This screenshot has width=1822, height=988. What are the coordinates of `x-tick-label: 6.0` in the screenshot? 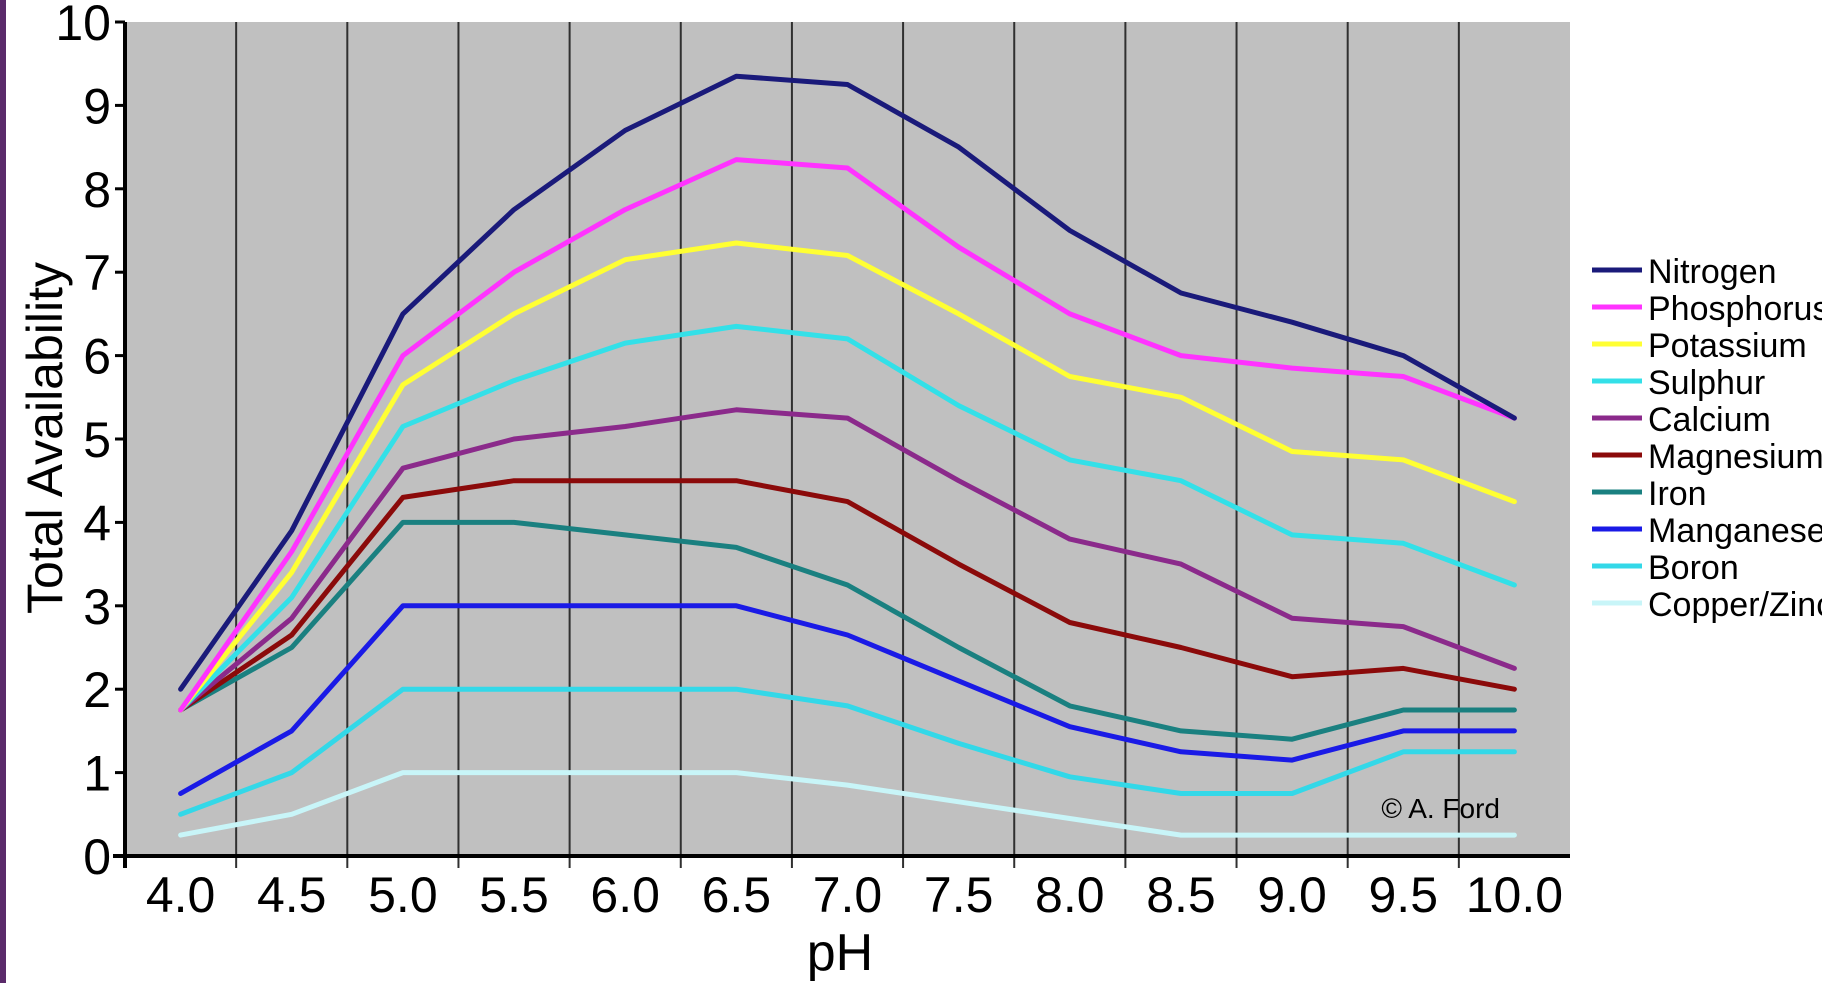 It's located at (625, 895).